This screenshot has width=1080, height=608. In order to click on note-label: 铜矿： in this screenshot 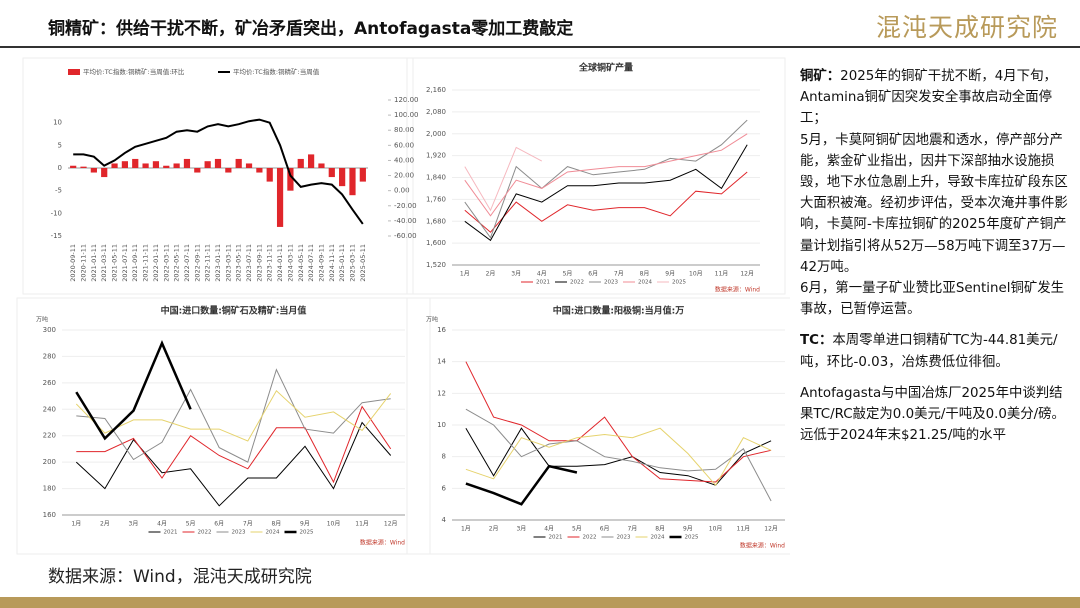, I will do `click(820, 76)`.